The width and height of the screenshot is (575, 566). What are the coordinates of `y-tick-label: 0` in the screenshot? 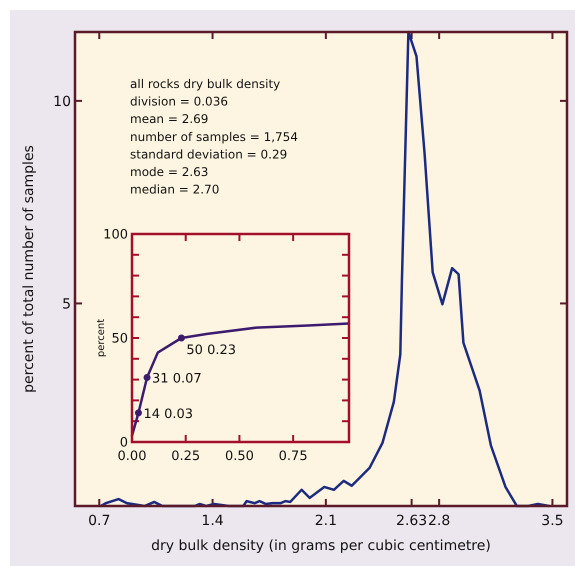 It's located at (124, 443).